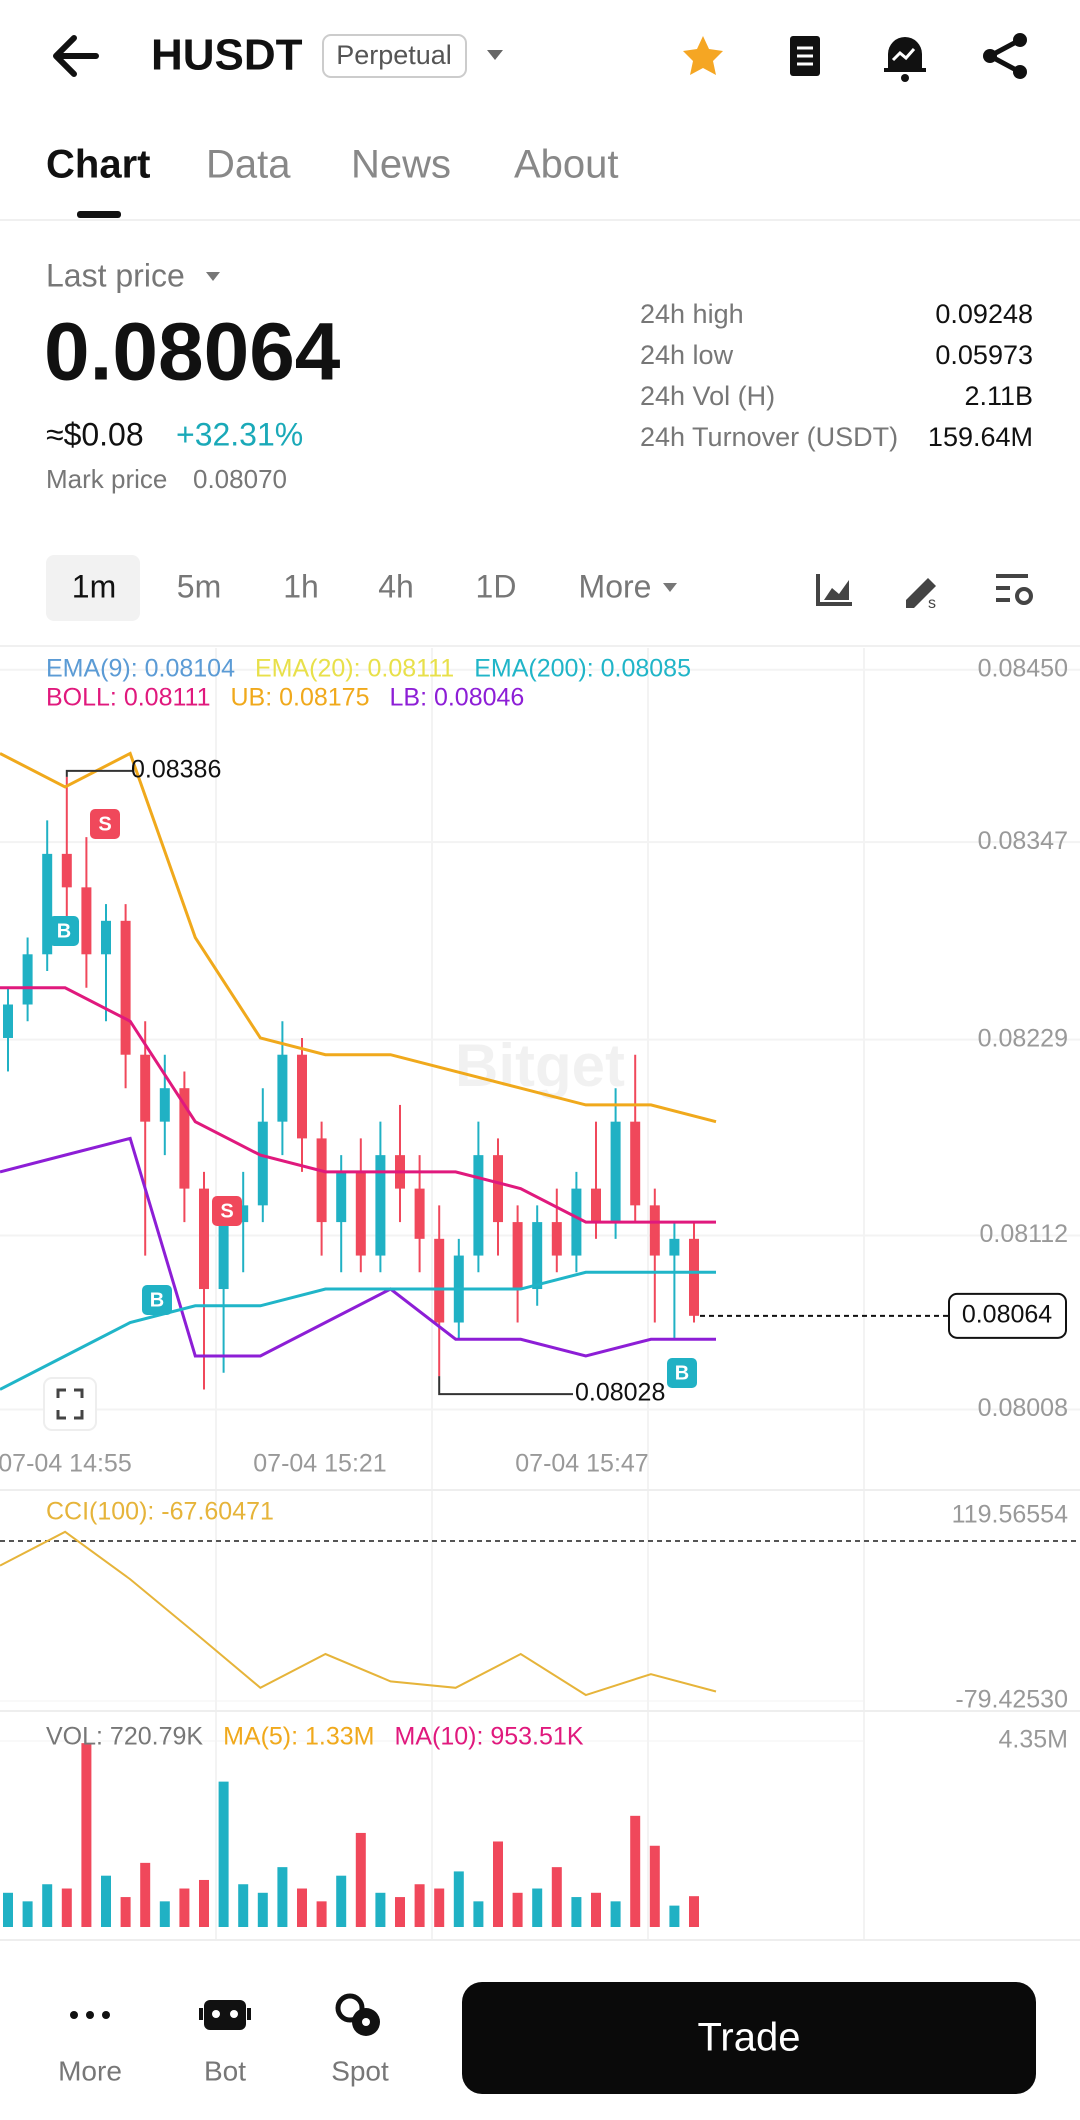  I want to click on indicator-line, so click(358, 1105).